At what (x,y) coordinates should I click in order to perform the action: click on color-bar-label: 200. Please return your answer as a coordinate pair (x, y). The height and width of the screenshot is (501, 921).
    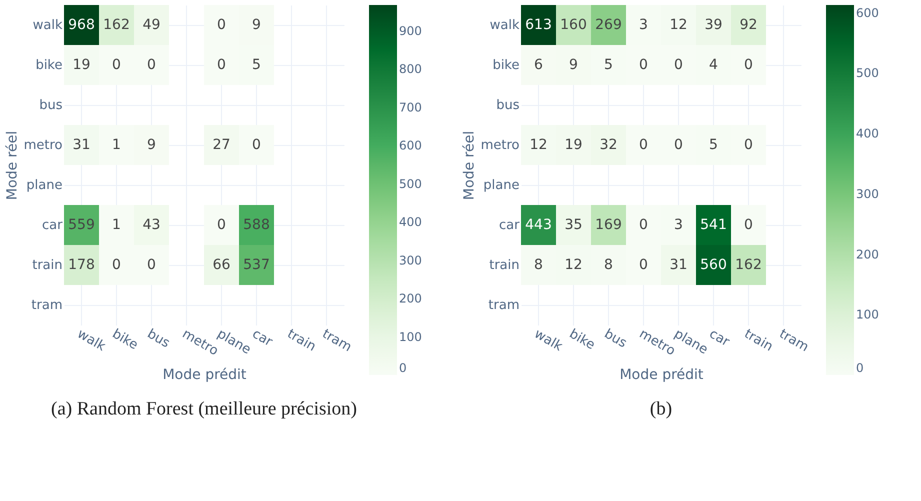
    Looking at the image, I should click on (410, 299).